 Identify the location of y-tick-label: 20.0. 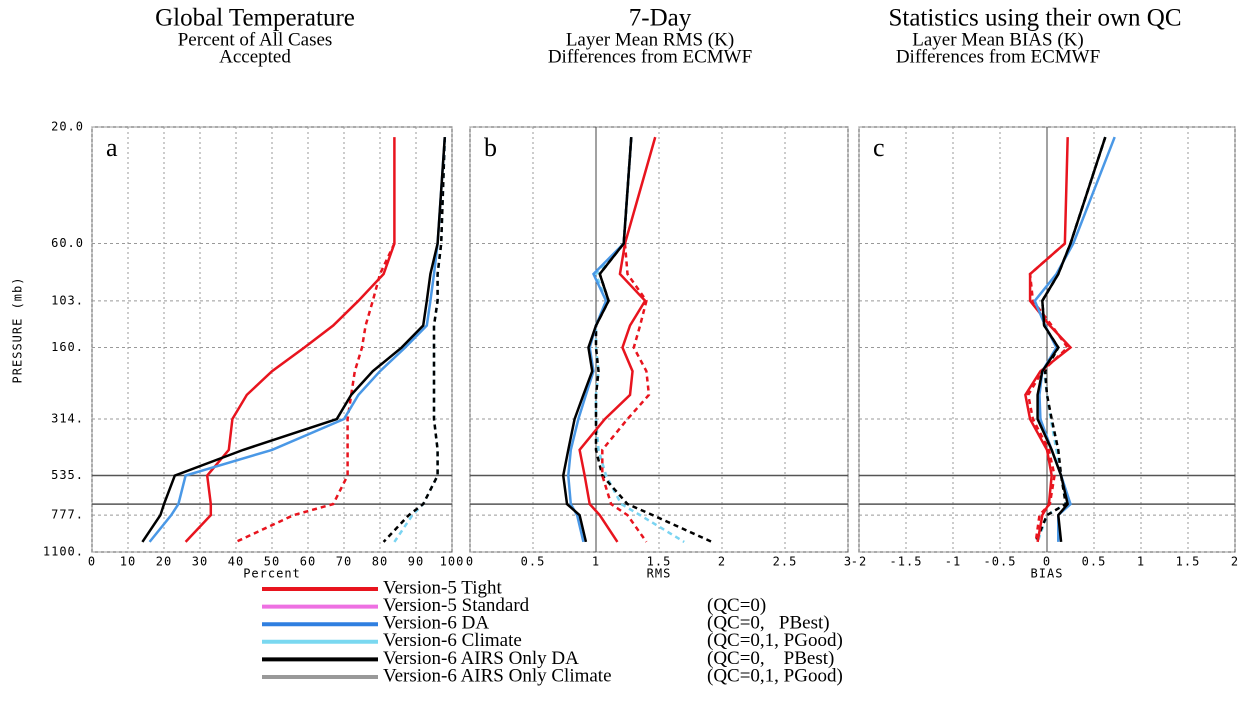
(67, 127).